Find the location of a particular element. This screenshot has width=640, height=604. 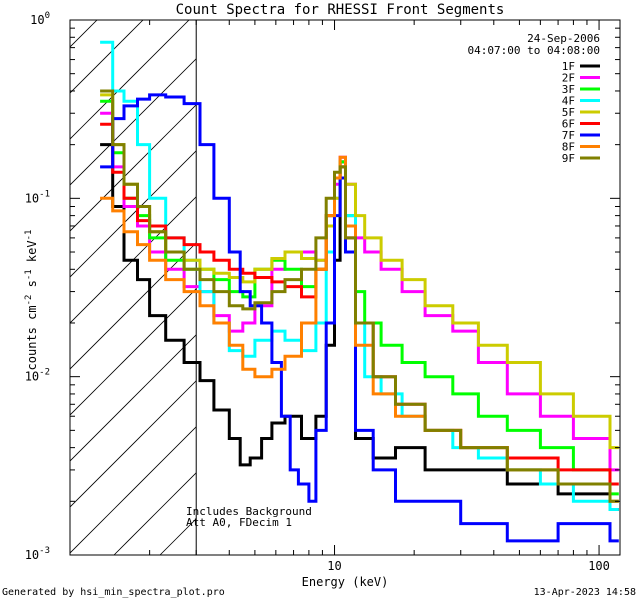

timestamp-footer: 13-Apr-2023 14:58 is located at coordinates (585, 592).